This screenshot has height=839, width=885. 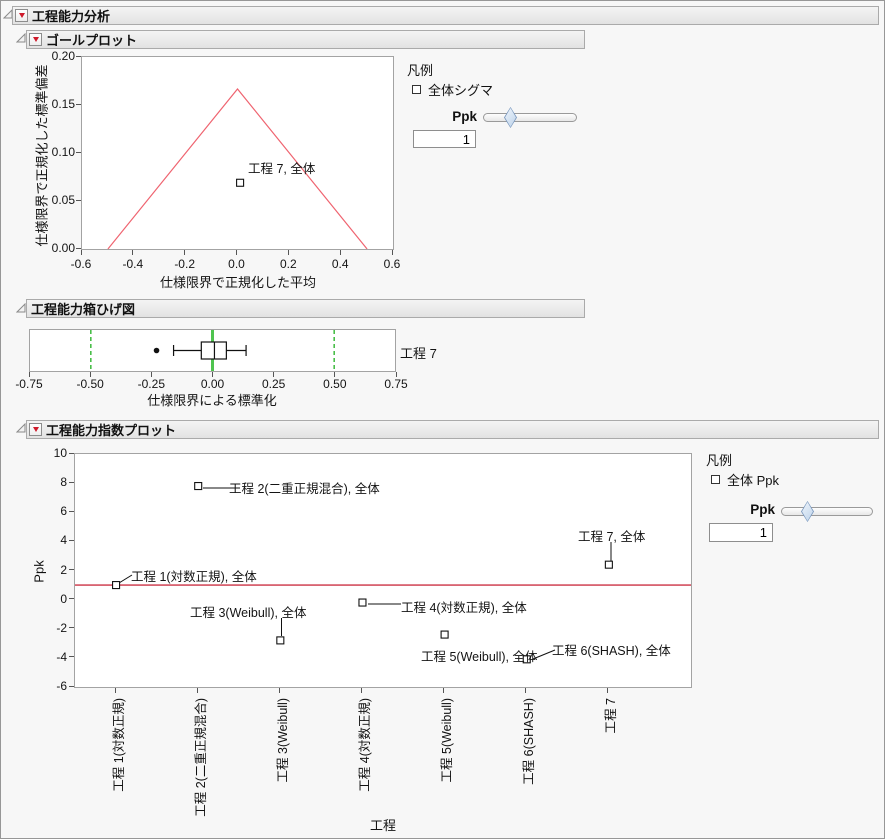 I want to click on goal-plot-area, so click(x=237, y=153).